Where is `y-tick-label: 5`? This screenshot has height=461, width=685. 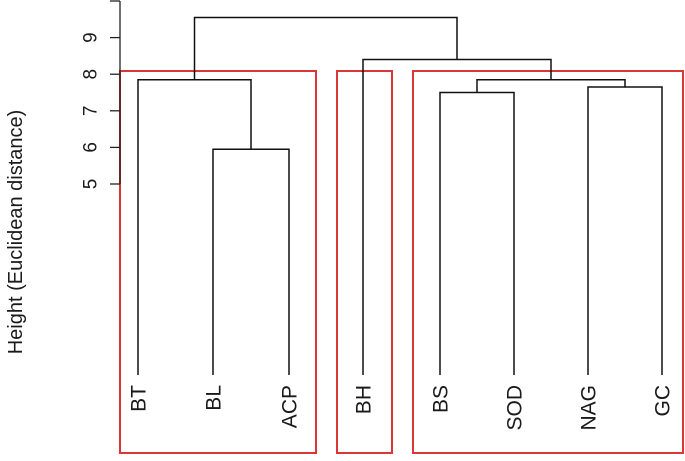 y-tick-label: 5 is located at coordinates (91, 184).